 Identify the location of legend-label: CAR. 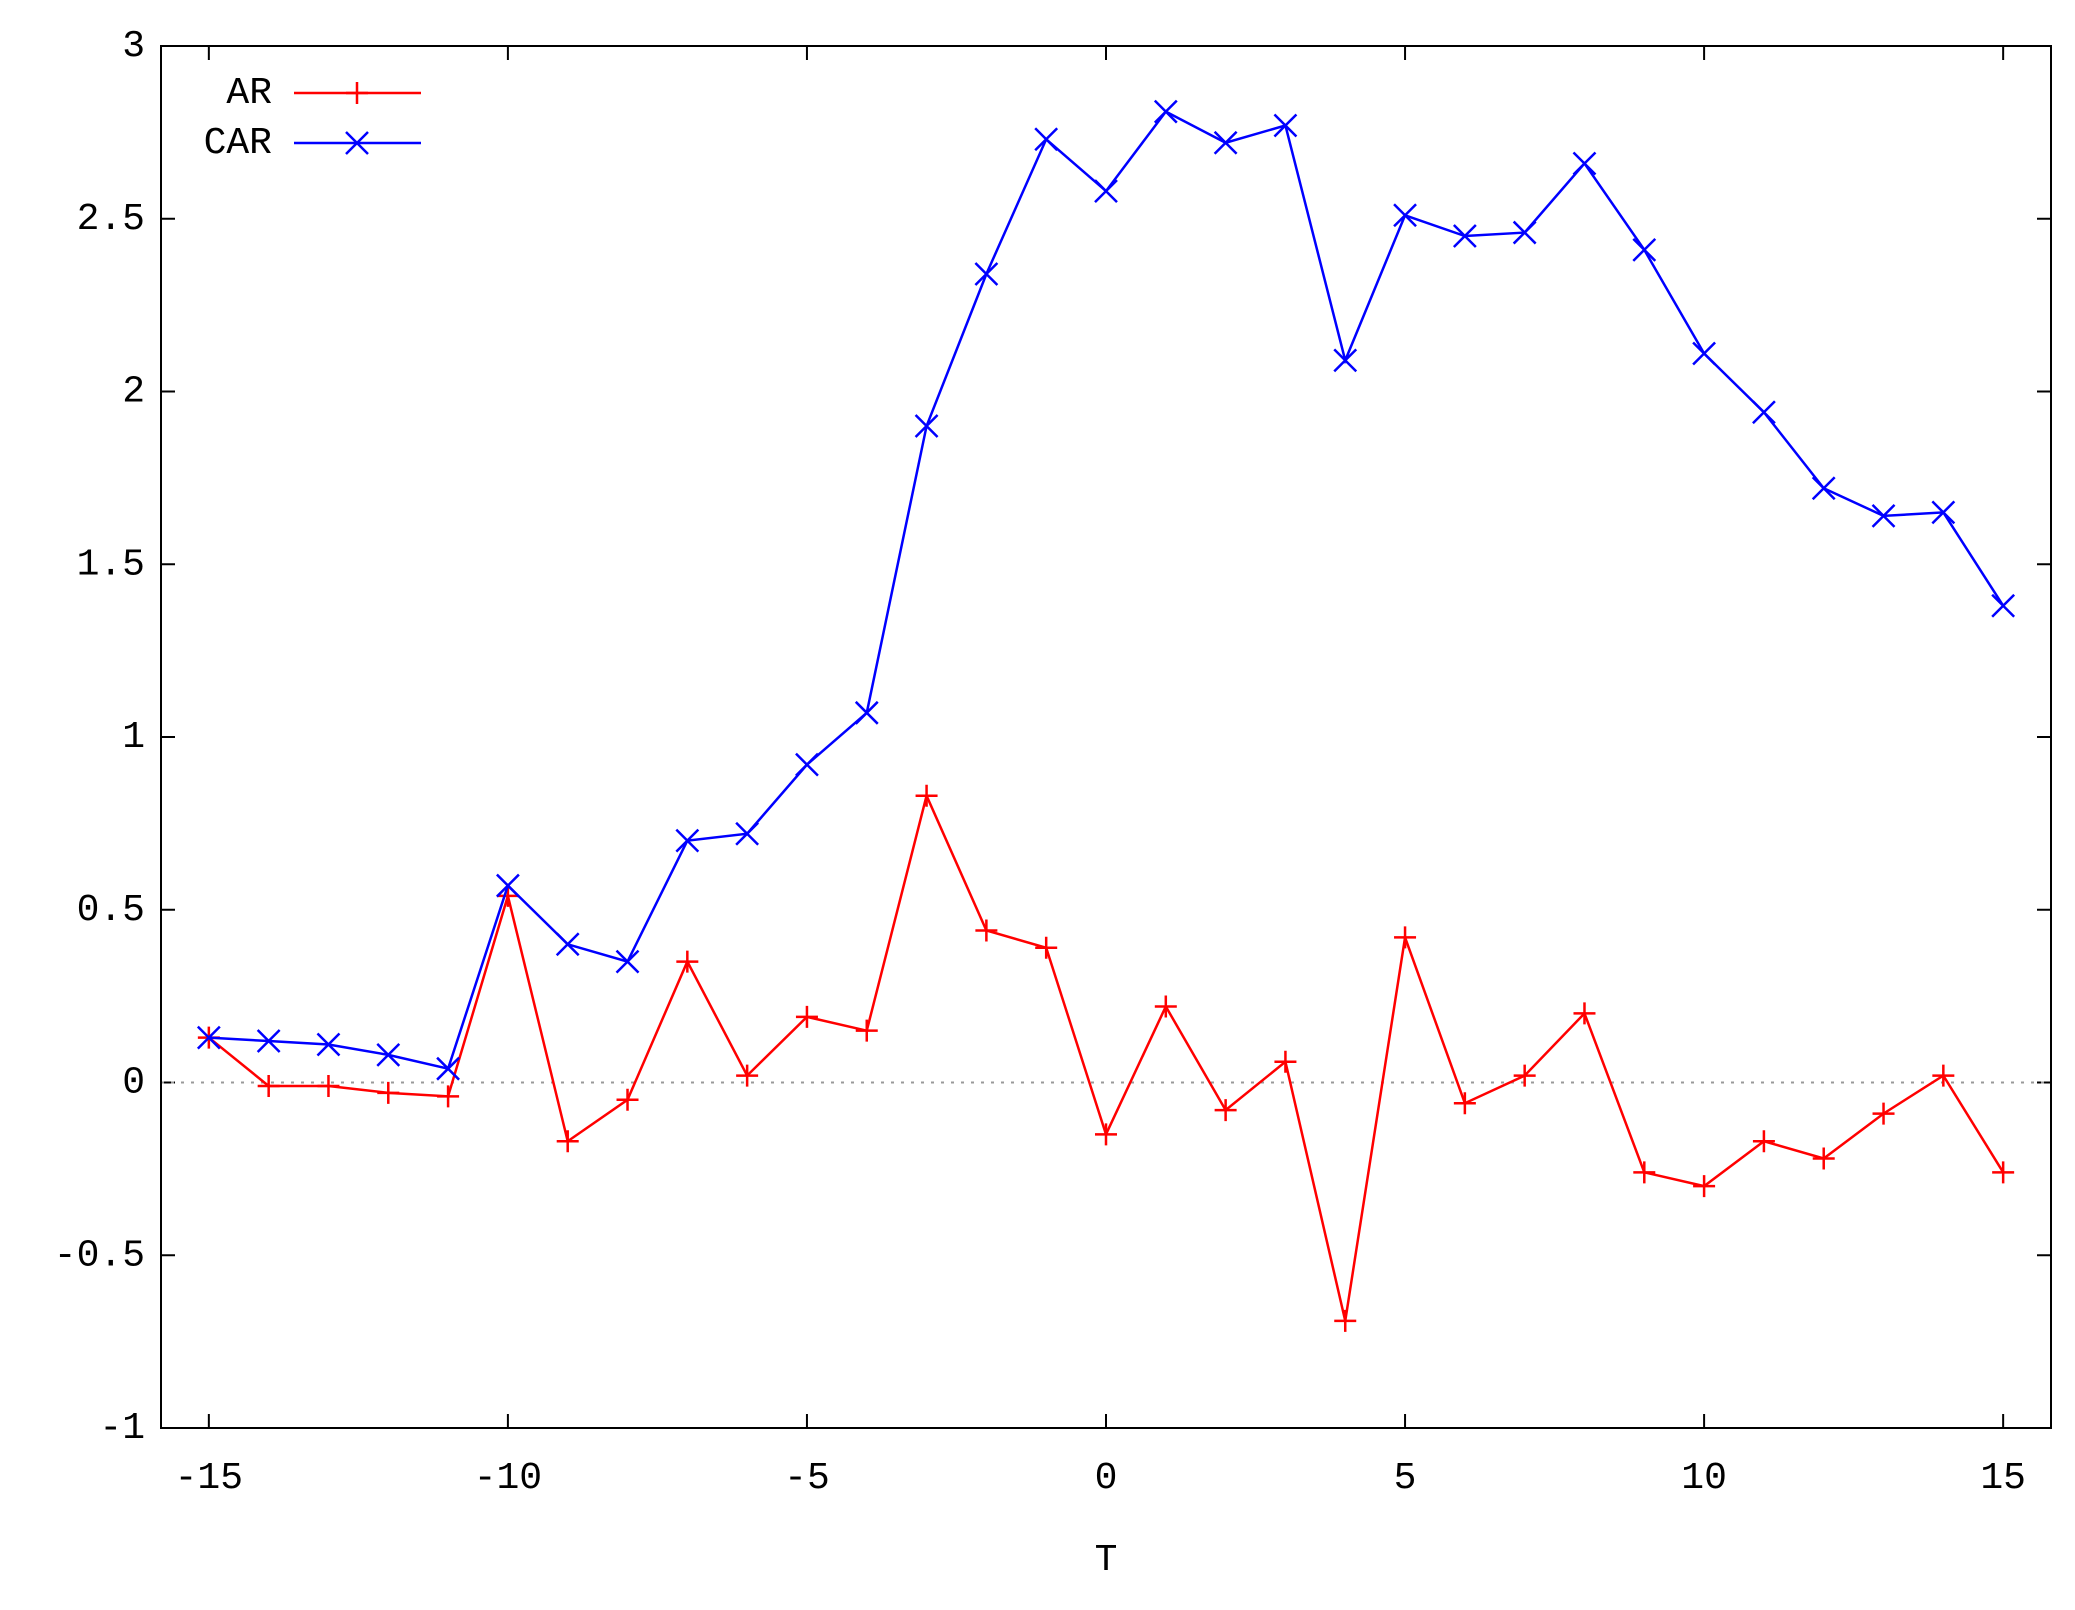
(238, 143).